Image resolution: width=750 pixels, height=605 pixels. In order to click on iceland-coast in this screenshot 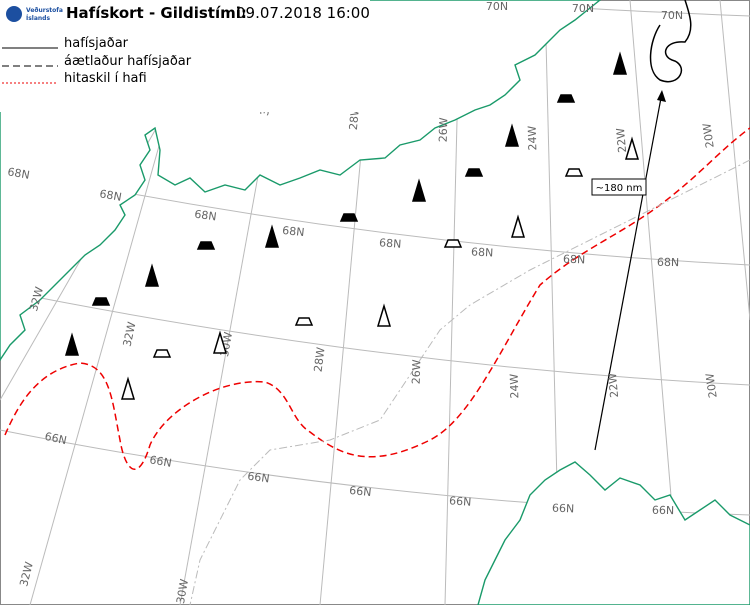, I will do `click(613, 533)`.